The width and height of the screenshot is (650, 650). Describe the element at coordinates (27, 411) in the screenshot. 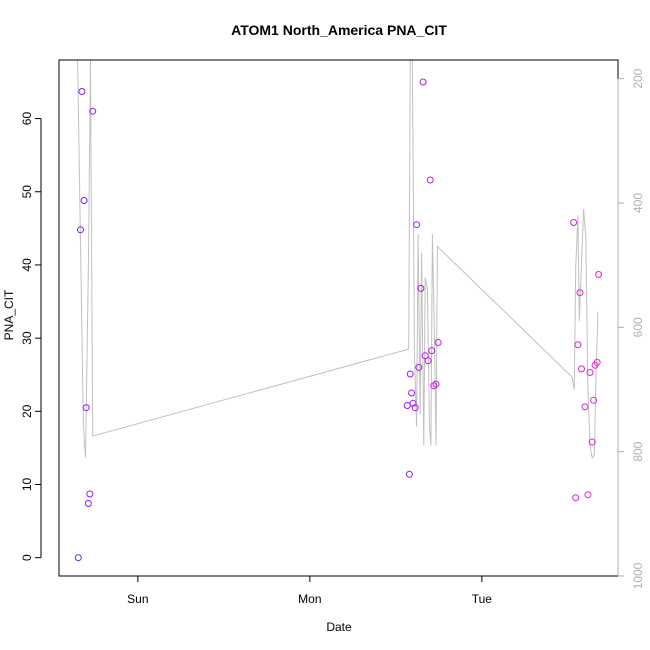

I see `y-tick-label: 20` at that location.